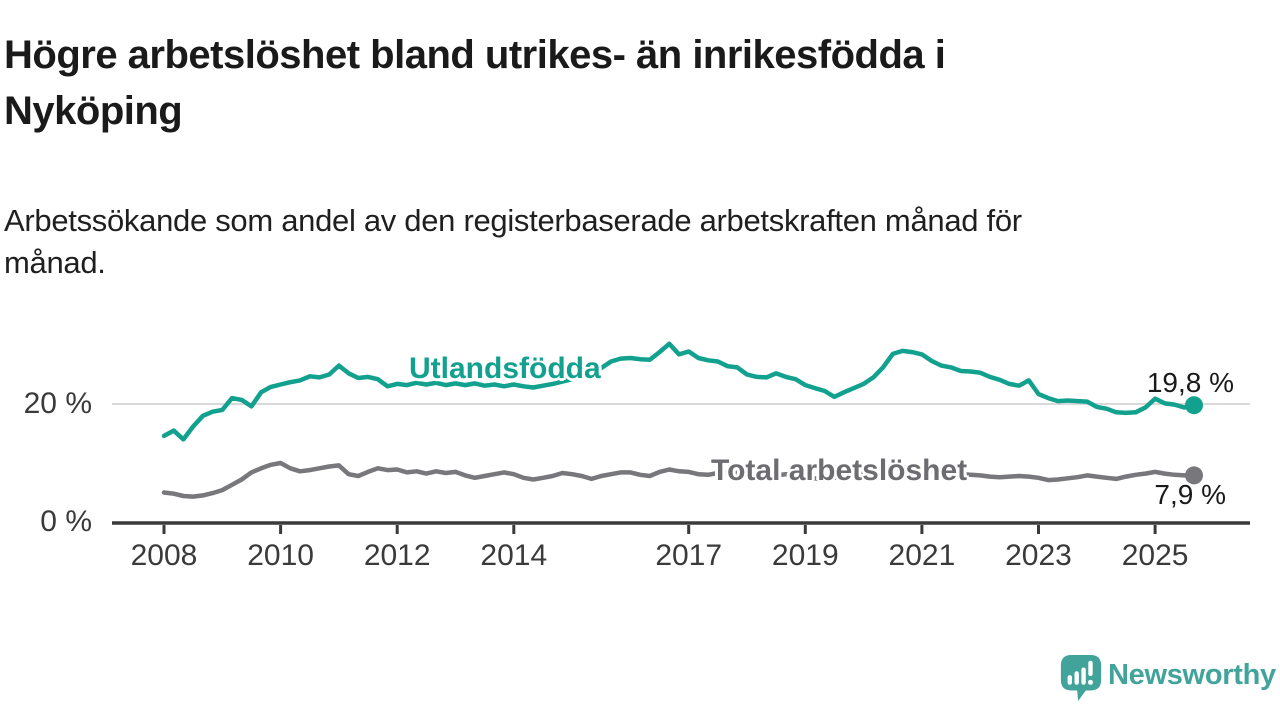 The width and height of the screenshot is (1280, 720). What do you see at coordinates (505, 368) in the screenshot?
I see `series-label-utlandsfodda: Utlandsfödda` at bounding box center [505, 368].